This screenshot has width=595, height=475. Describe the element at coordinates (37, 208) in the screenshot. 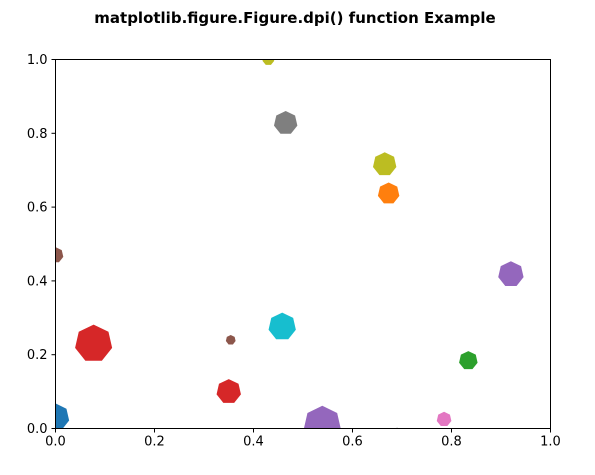

I see `y-tick-label: 0.6` at that location.